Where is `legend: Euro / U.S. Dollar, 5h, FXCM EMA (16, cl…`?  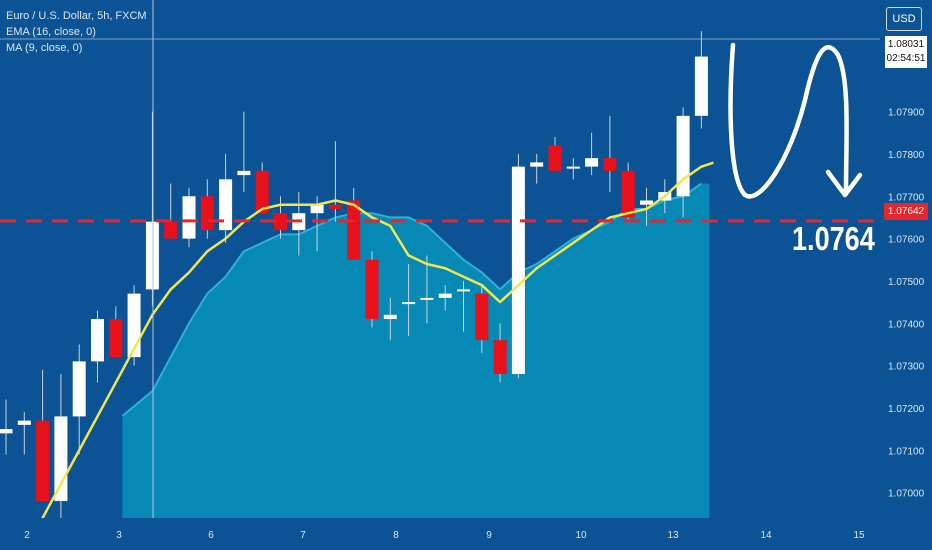
legend: Euro / U.S. Dollar, 5h, FXCM EMA (16, cl… is located at coordinates (76, 32).